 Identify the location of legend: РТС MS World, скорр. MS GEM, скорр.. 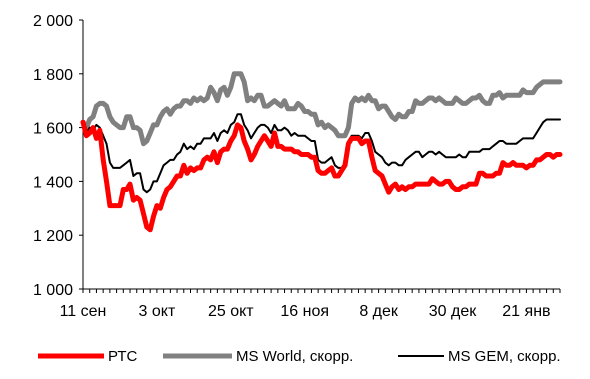
(299, 356).